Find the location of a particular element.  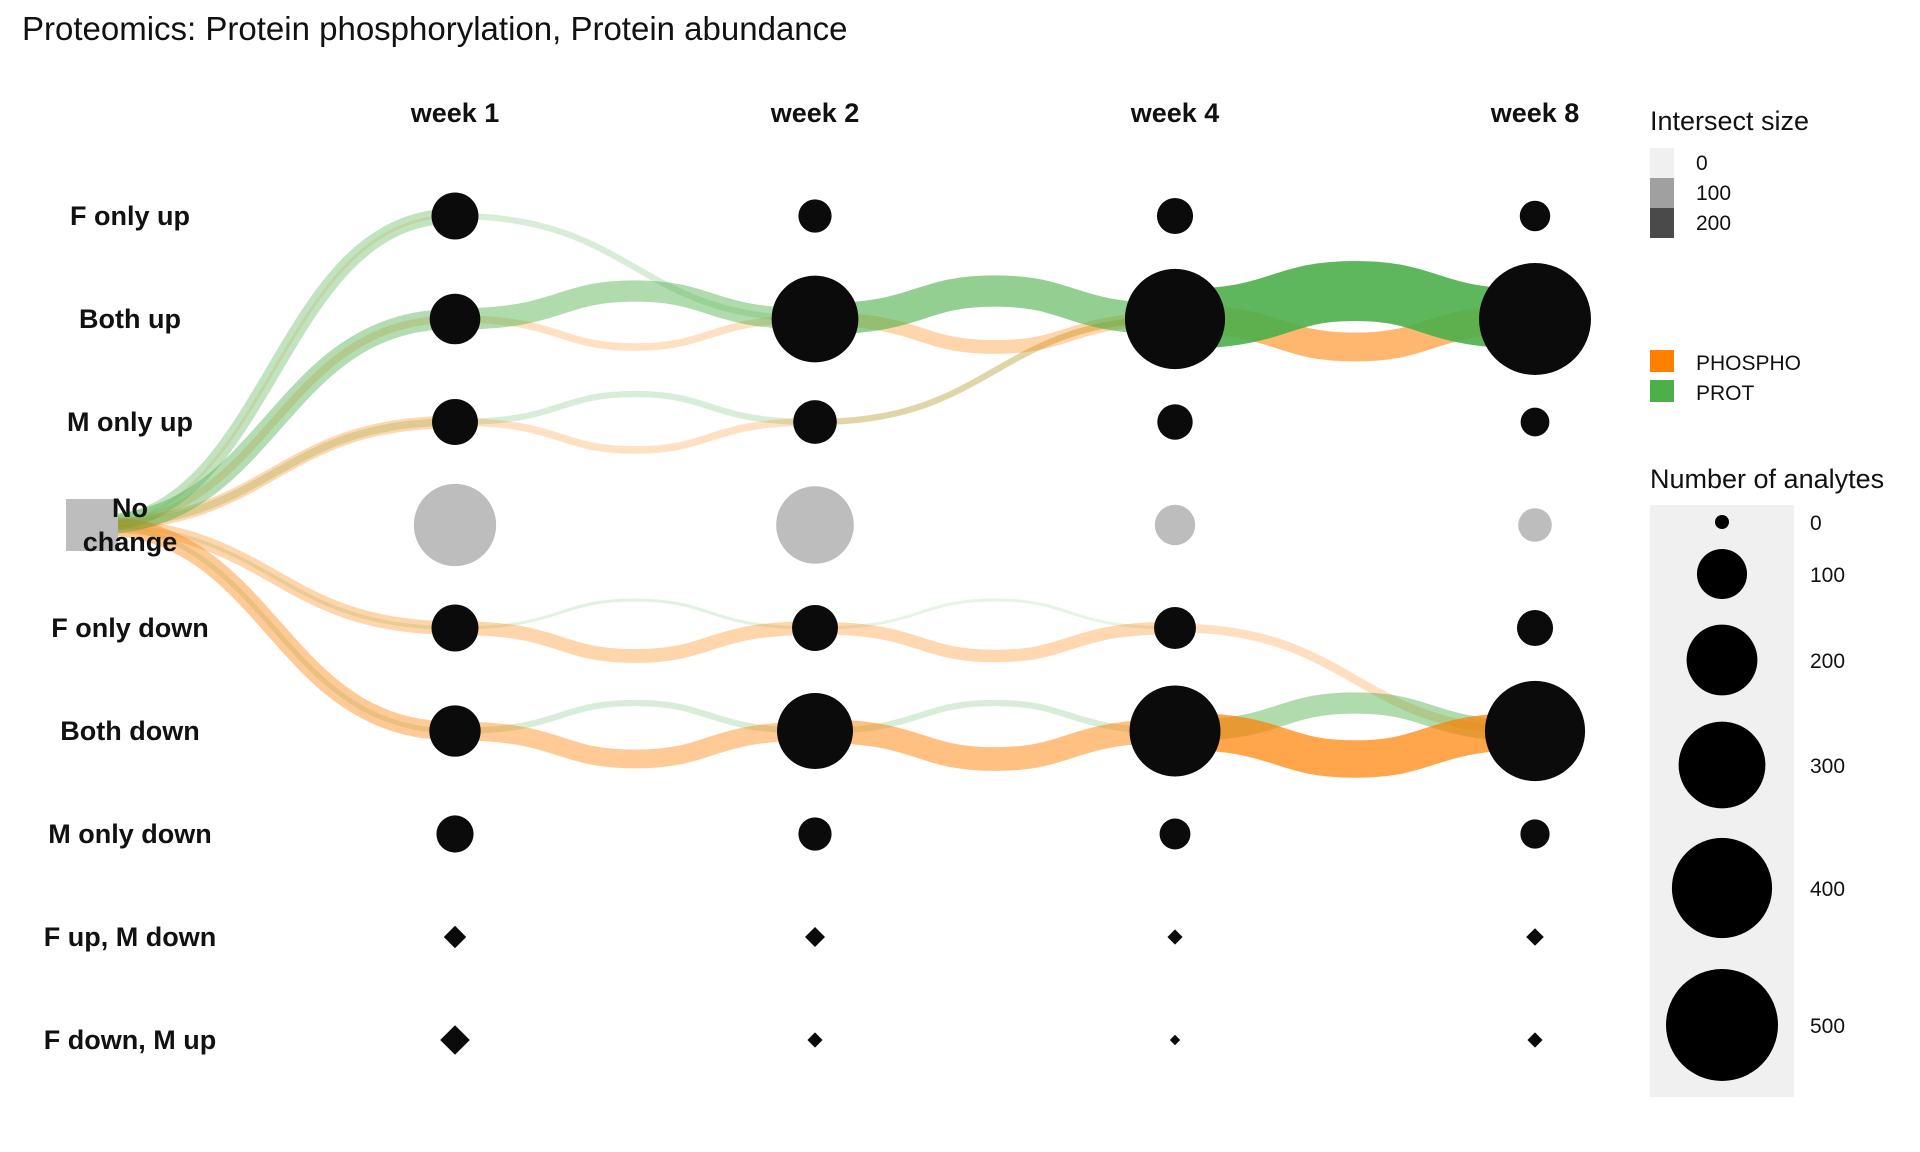

legend-intersect-label-100: 100 is located at coordinates (1713, 193).